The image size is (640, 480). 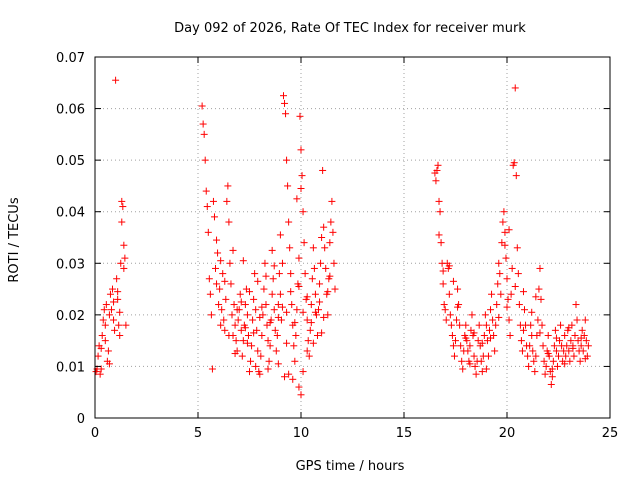 I want to click on y-tick-label: 0.03, so click(x=70, y=264).